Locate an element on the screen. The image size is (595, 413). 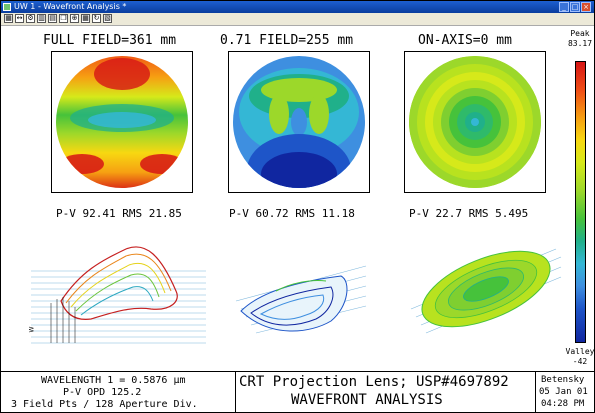
field-3-surface-plot is located at coordinates (486, 291).